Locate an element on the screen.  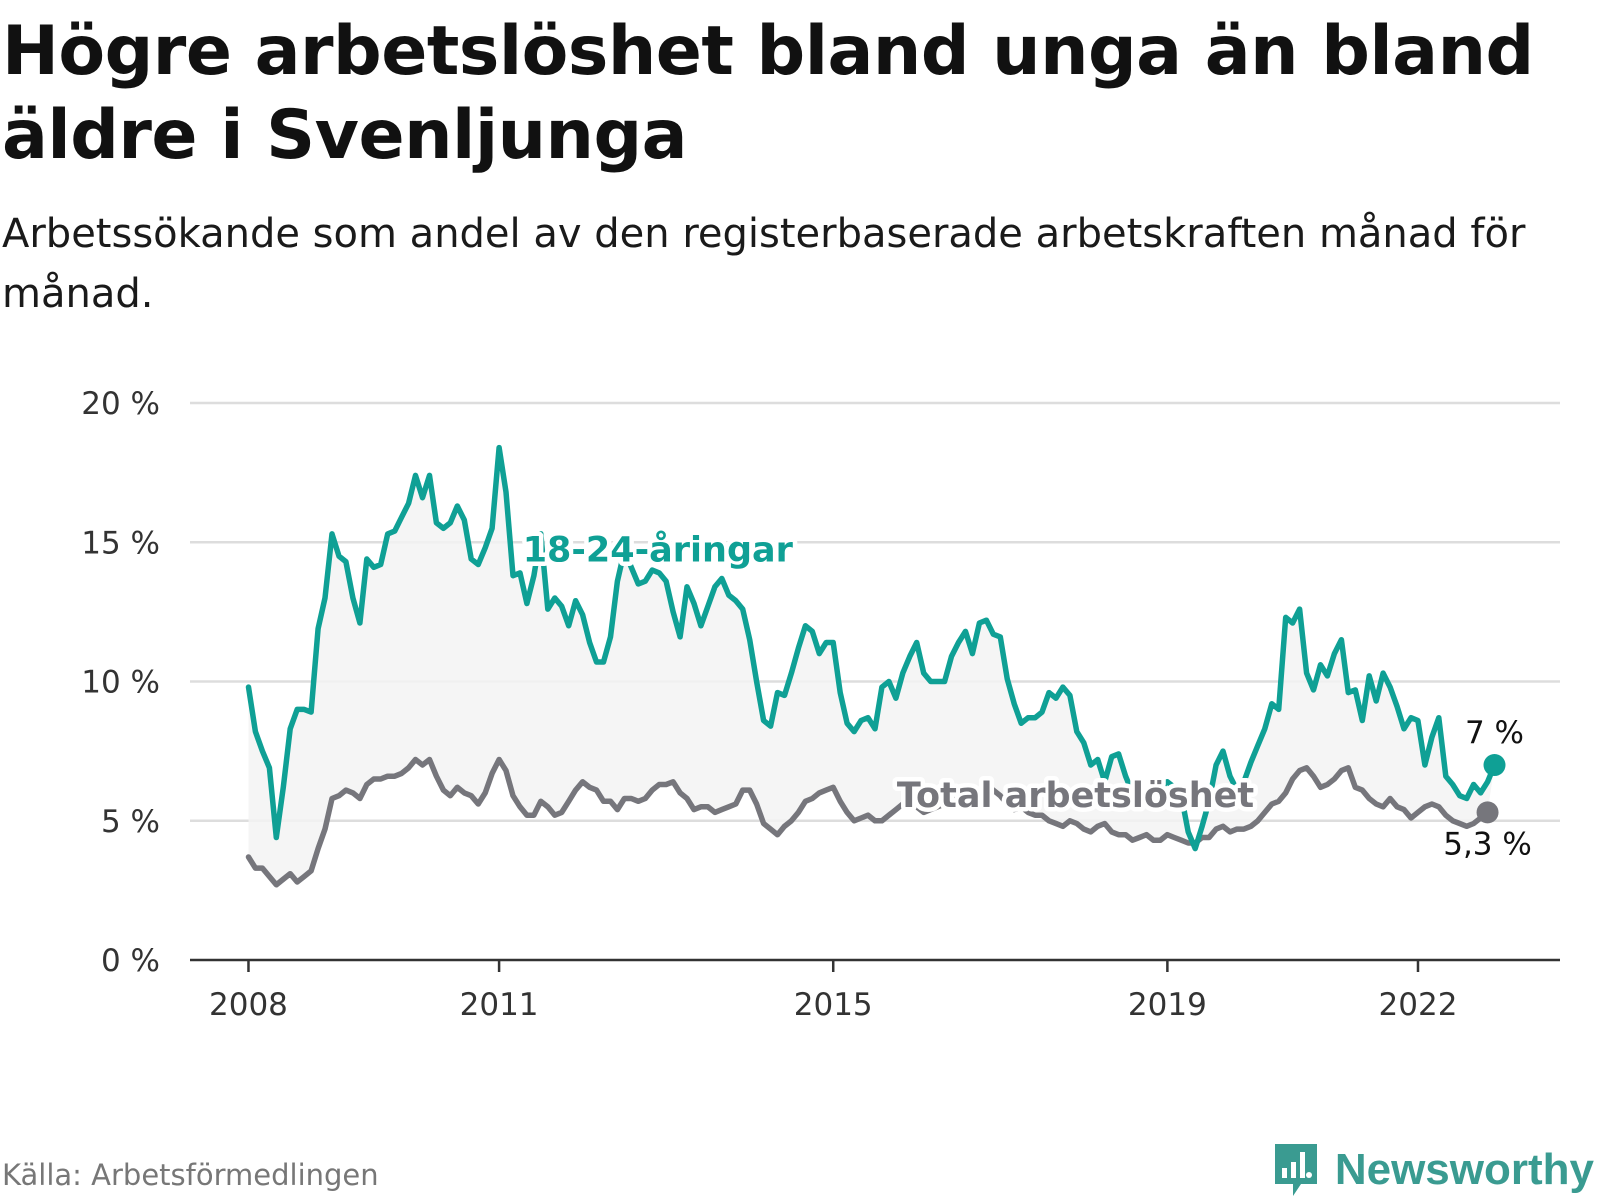
end-label-total: 5,3 % is located at coordinates (1487, 844).